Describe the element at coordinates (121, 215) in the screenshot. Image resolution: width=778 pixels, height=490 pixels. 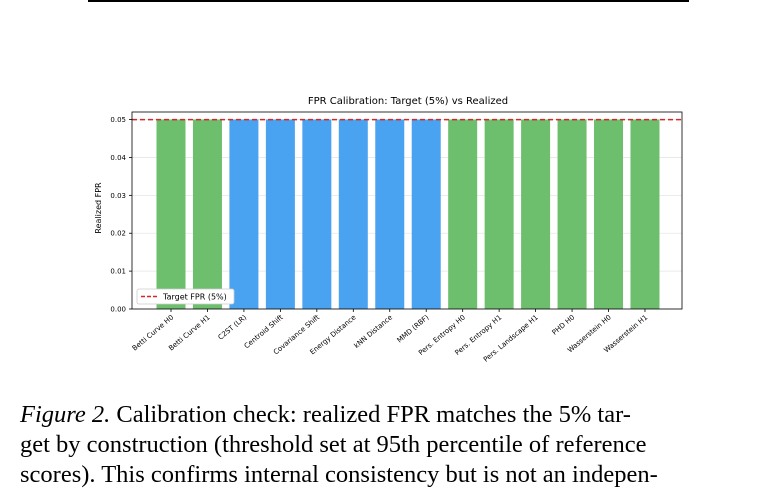
I see `y-ticks-layer: 0.00 0.01 0.02 0.03 0.04 0.05` at that location.